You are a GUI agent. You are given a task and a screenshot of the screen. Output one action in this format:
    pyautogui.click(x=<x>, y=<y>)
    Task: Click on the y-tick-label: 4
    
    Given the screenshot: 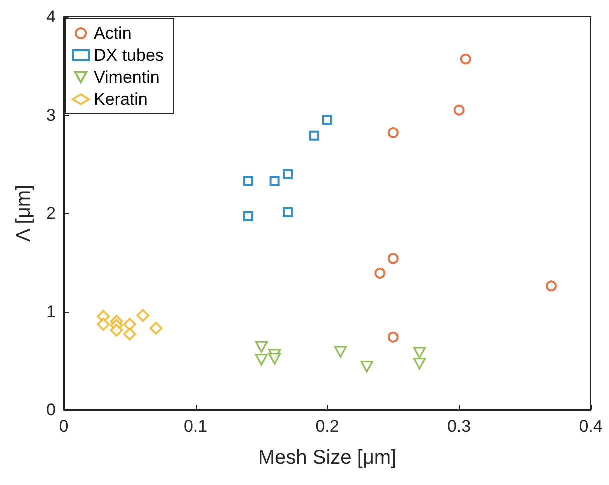 What is the action you would take?
    pyautogui.click(x=51, y=17)
    